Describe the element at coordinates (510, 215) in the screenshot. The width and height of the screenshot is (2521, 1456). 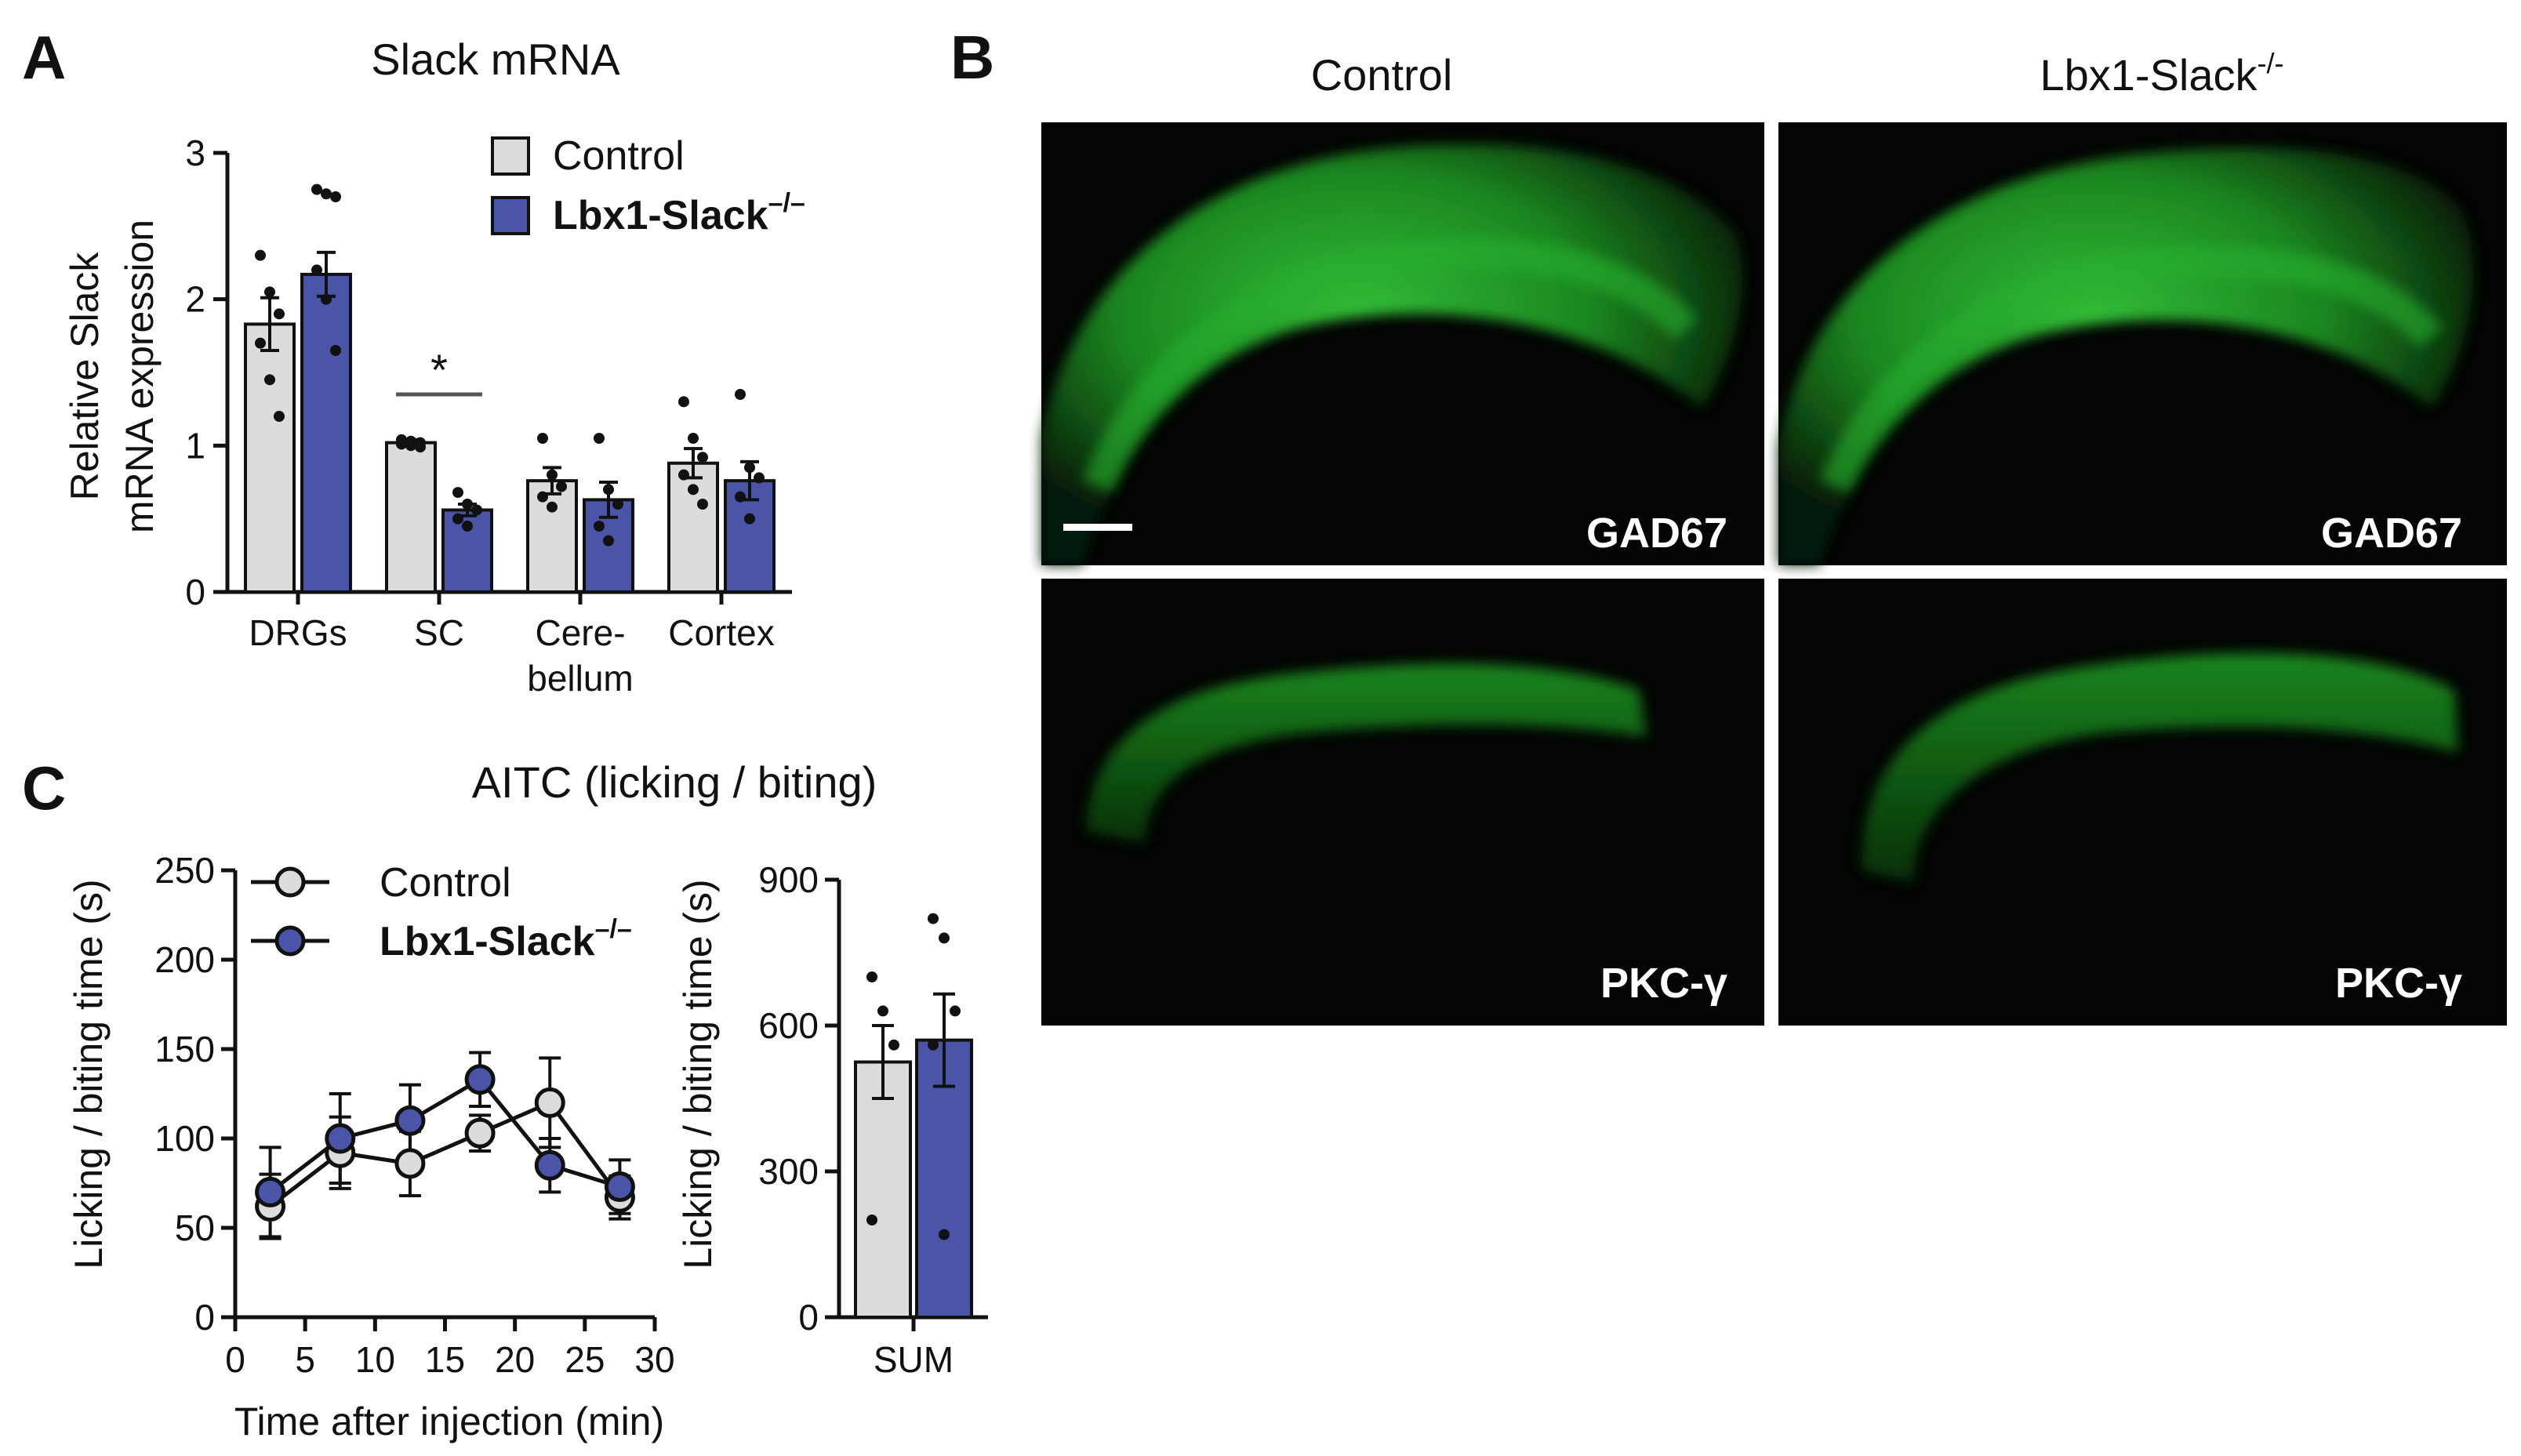
I see `legend-swatch-ko` at that location.